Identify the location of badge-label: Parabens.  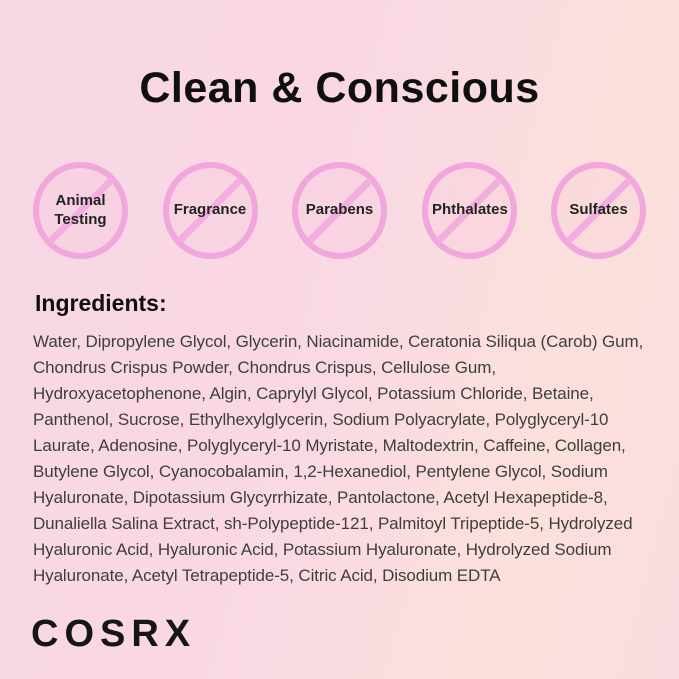
(339, 210).